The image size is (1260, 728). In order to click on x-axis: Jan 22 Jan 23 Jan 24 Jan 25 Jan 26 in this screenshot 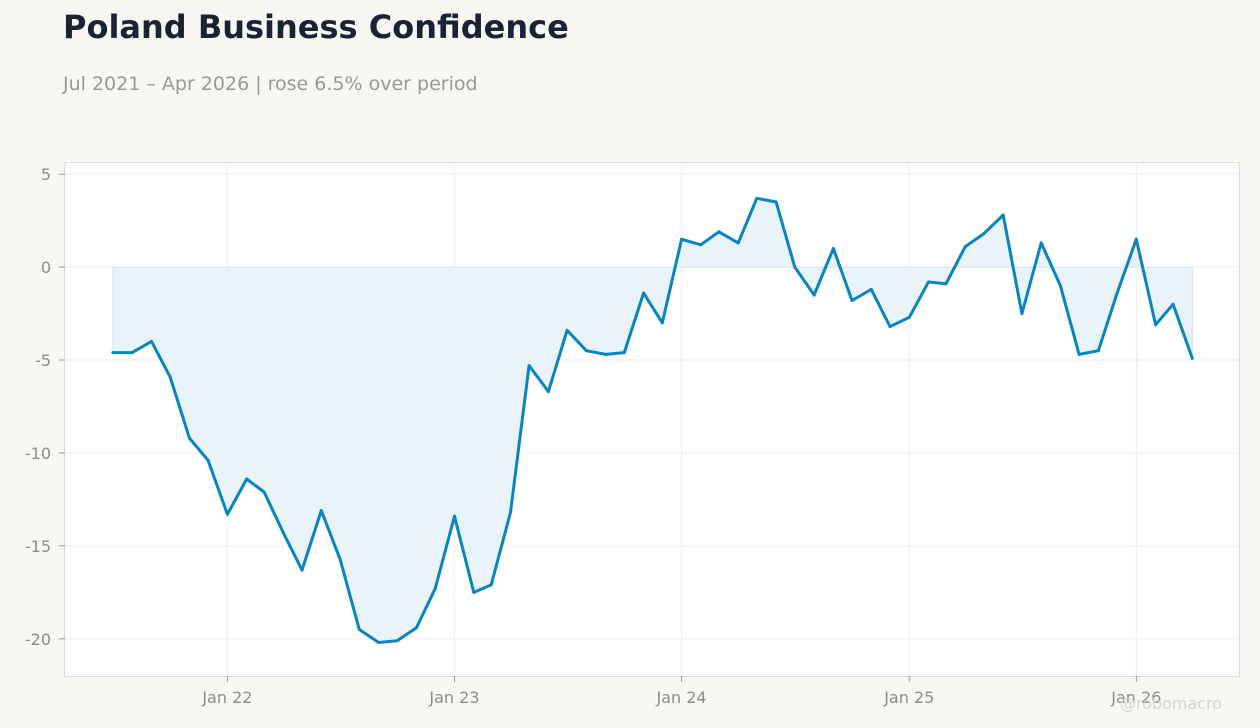, I will do `click(681, 691)`.